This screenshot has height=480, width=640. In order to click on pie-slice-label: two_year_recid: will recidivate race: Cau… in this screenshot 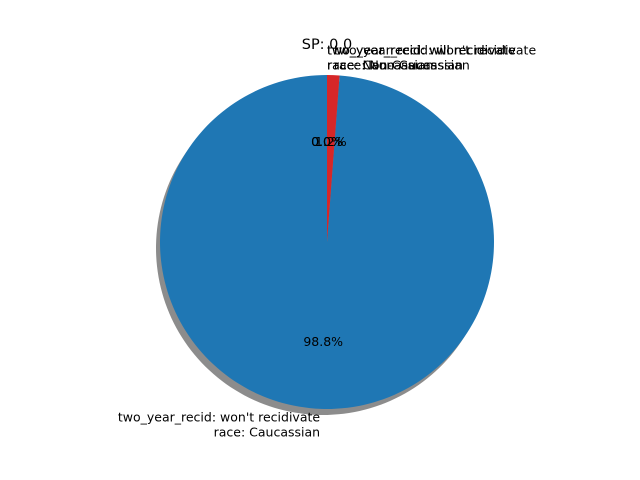, I will do `click(421, 57)`.